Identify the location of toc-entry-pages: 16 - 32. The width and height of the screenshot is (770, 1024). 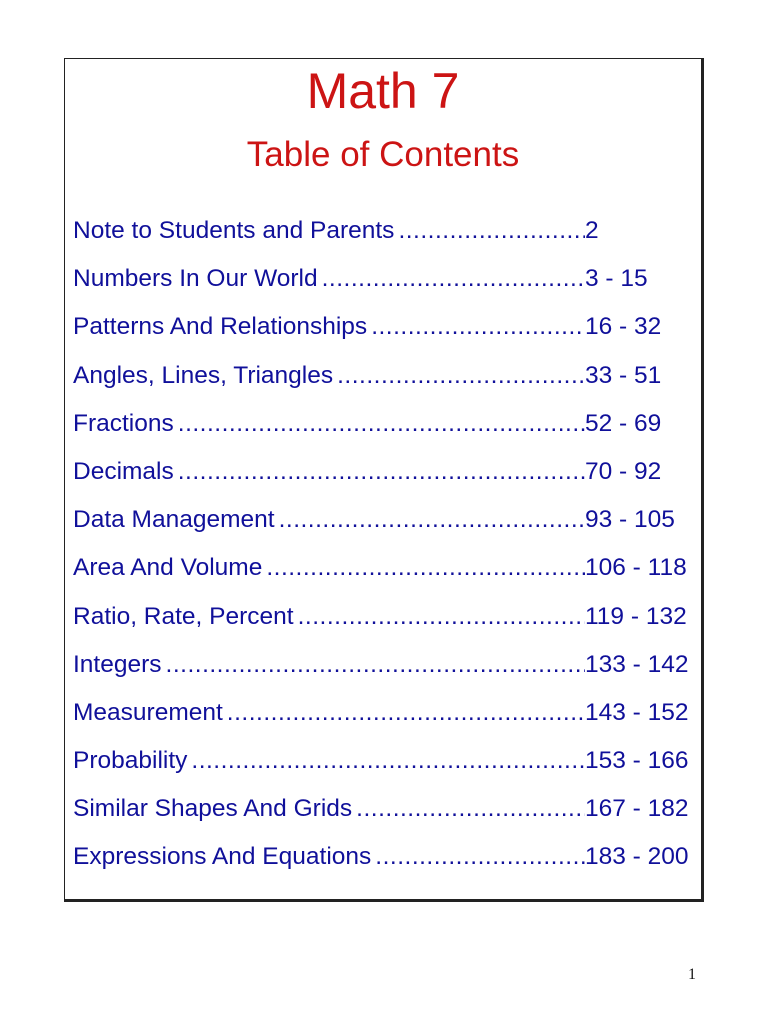
(623, 327).